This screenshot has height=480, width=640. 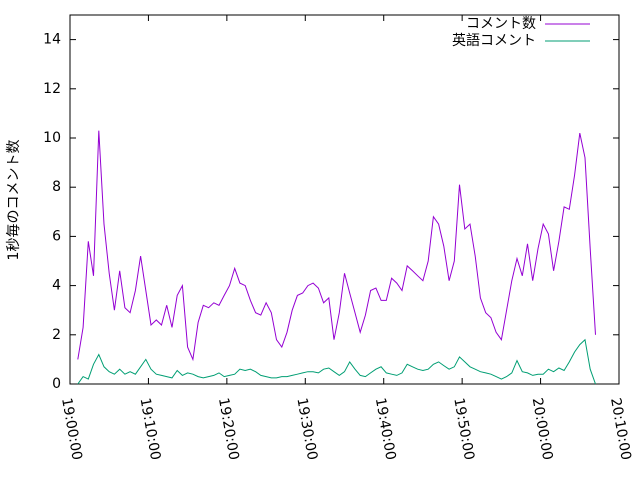 I want to click on x-tick-label: 20:00:00, so click(x=542, y=429).